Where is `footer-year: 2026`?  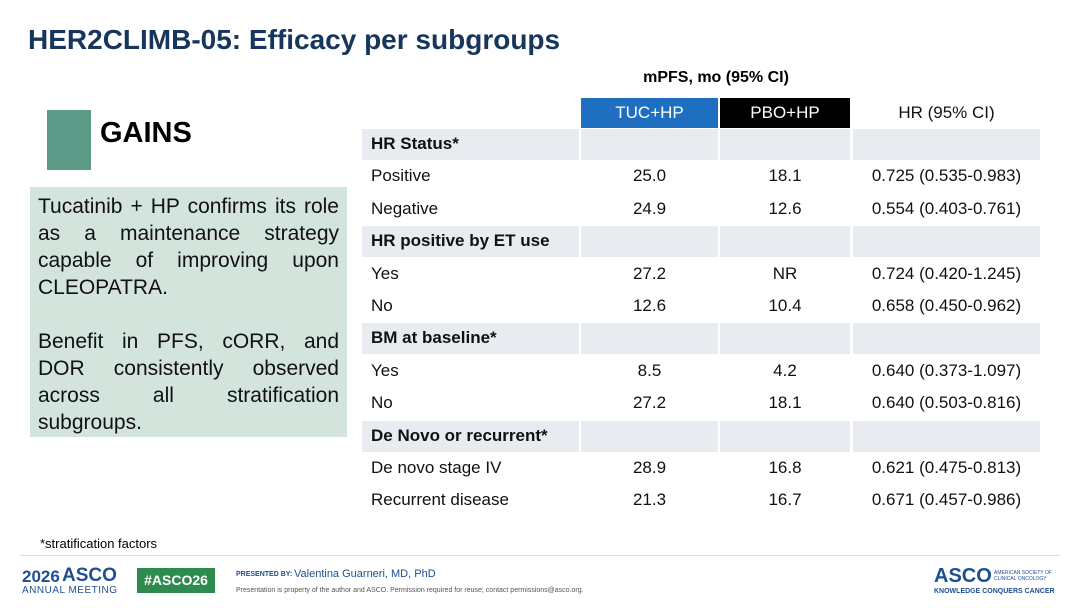 footer-year: 2026 is located at coordinates (41, 576).